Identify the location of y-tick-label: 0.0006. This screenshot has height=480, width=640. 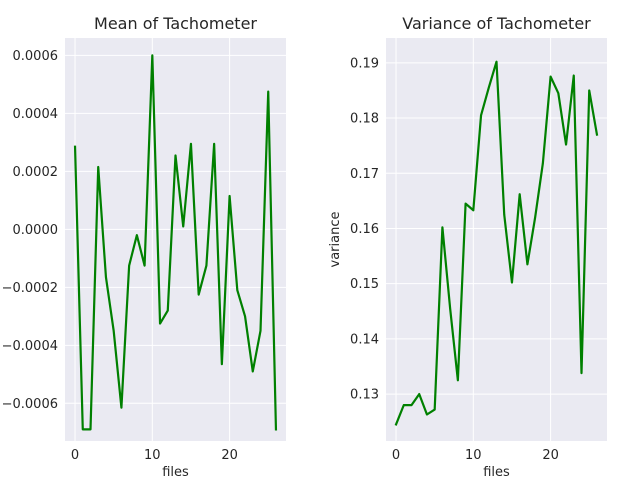
(36, 56).